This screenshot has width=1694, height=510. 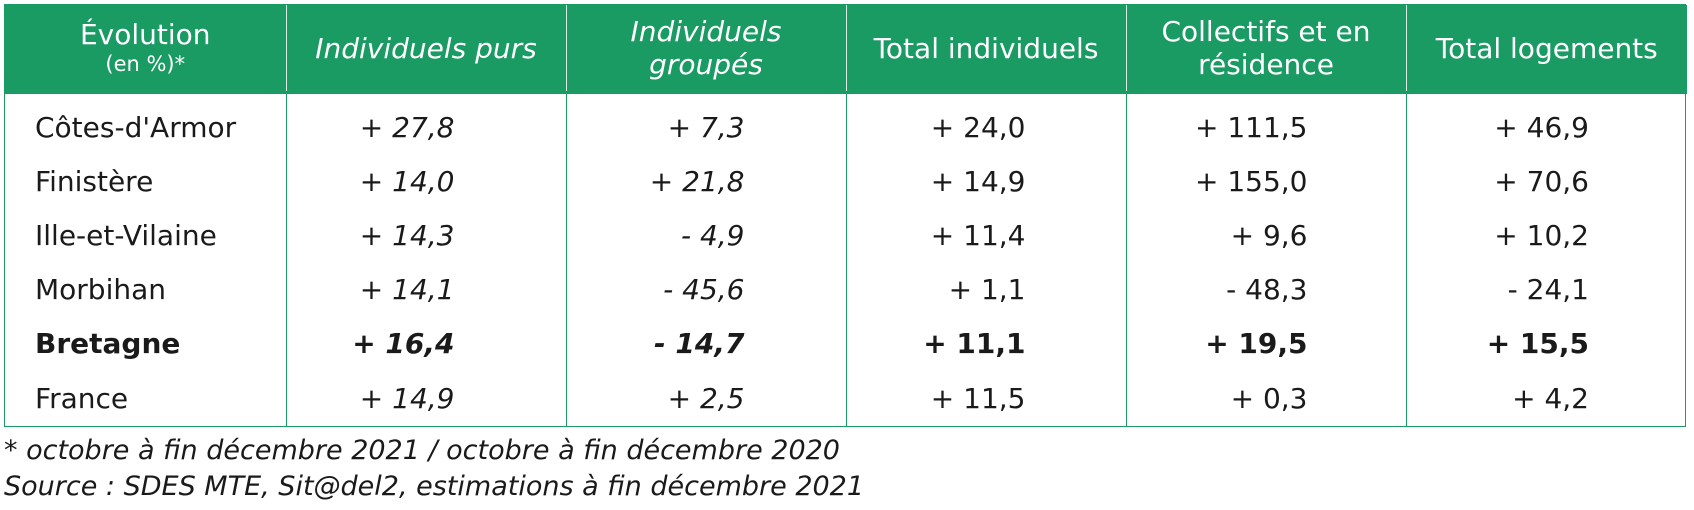 What do you see at coordinates (425, 343) in the screenshot?
I see `cell-value: + 16,4` at bounding box center [425, 343].